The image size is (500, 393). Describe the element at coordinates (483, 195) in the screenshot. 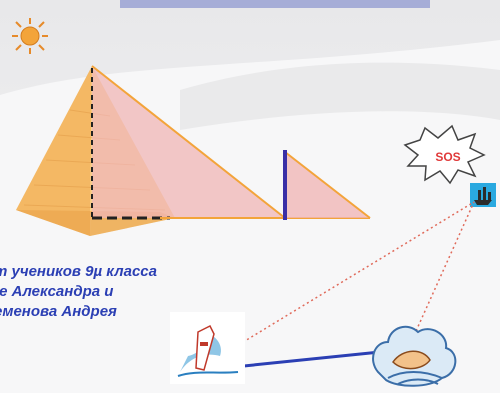

I see `ship-icon` at that location.